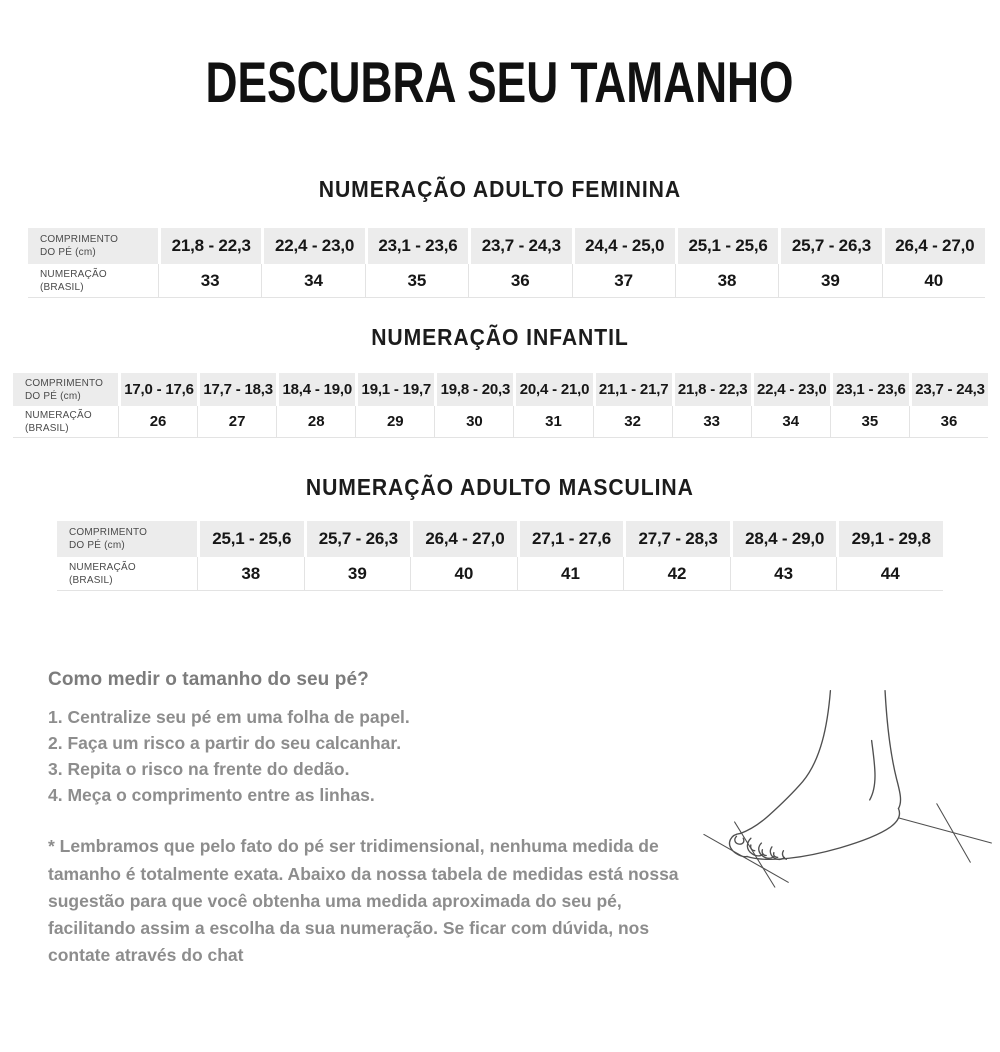 This screenshot has height=1052, width=1000. I want to click on length-cell: 21,1 - 21,7, so click(632, 389).